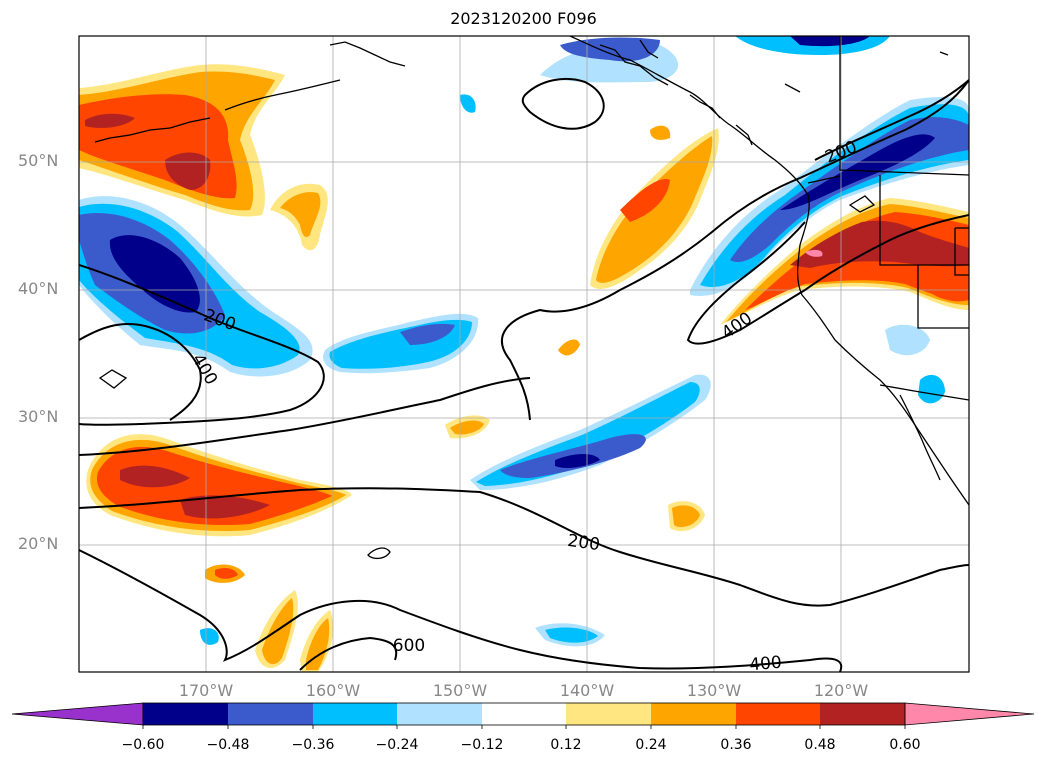  I want to click on lon-label-120w: 120°W, so click(841, 690).